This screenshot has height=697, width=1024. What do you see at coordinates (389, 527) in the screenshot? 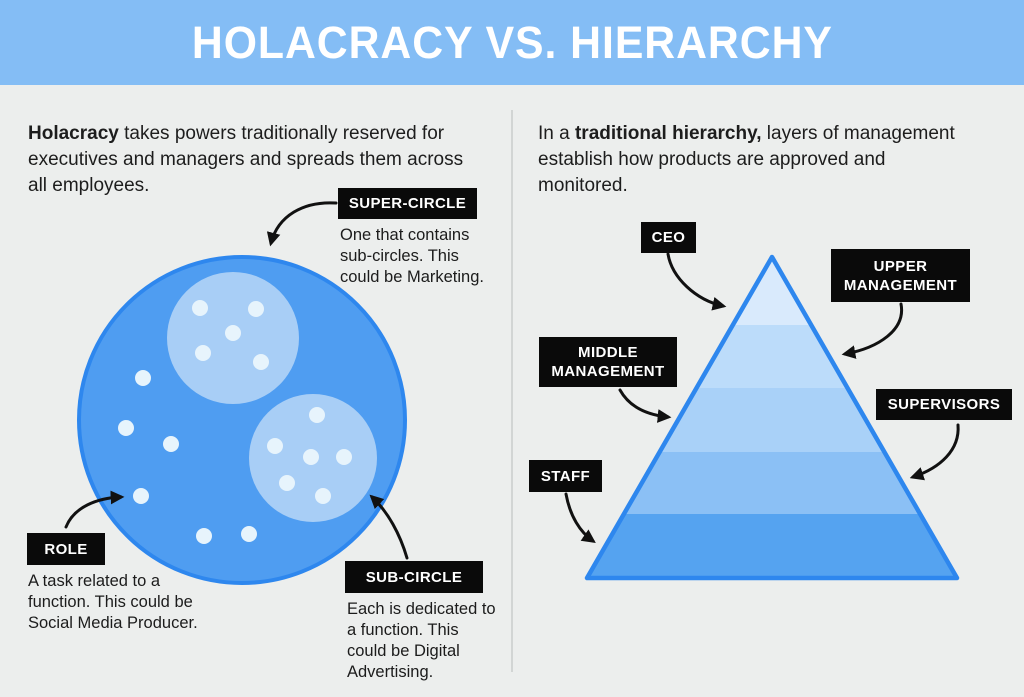
I see `sub-circle-arrow-icon` at bounding box center [389, 527].